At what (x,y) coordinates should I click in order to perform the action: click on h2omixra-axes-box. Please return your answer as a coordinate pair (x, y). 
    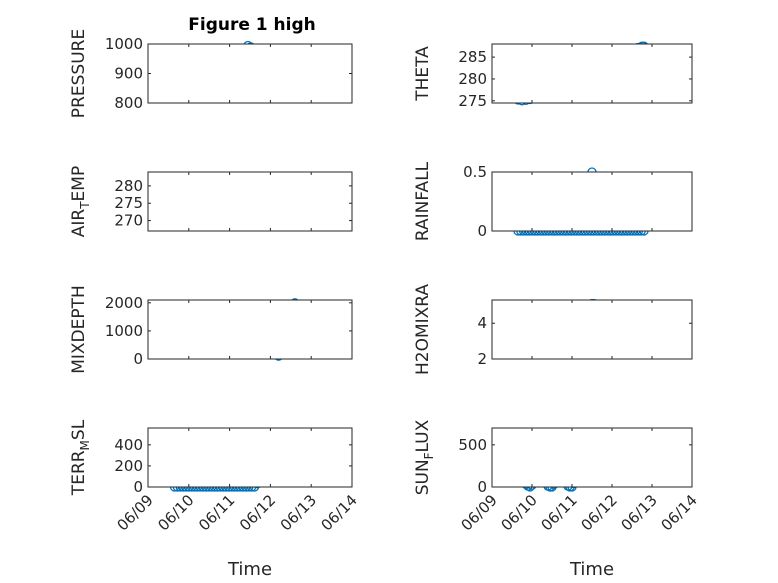
    Looking at the image, I should click on (592, 329).